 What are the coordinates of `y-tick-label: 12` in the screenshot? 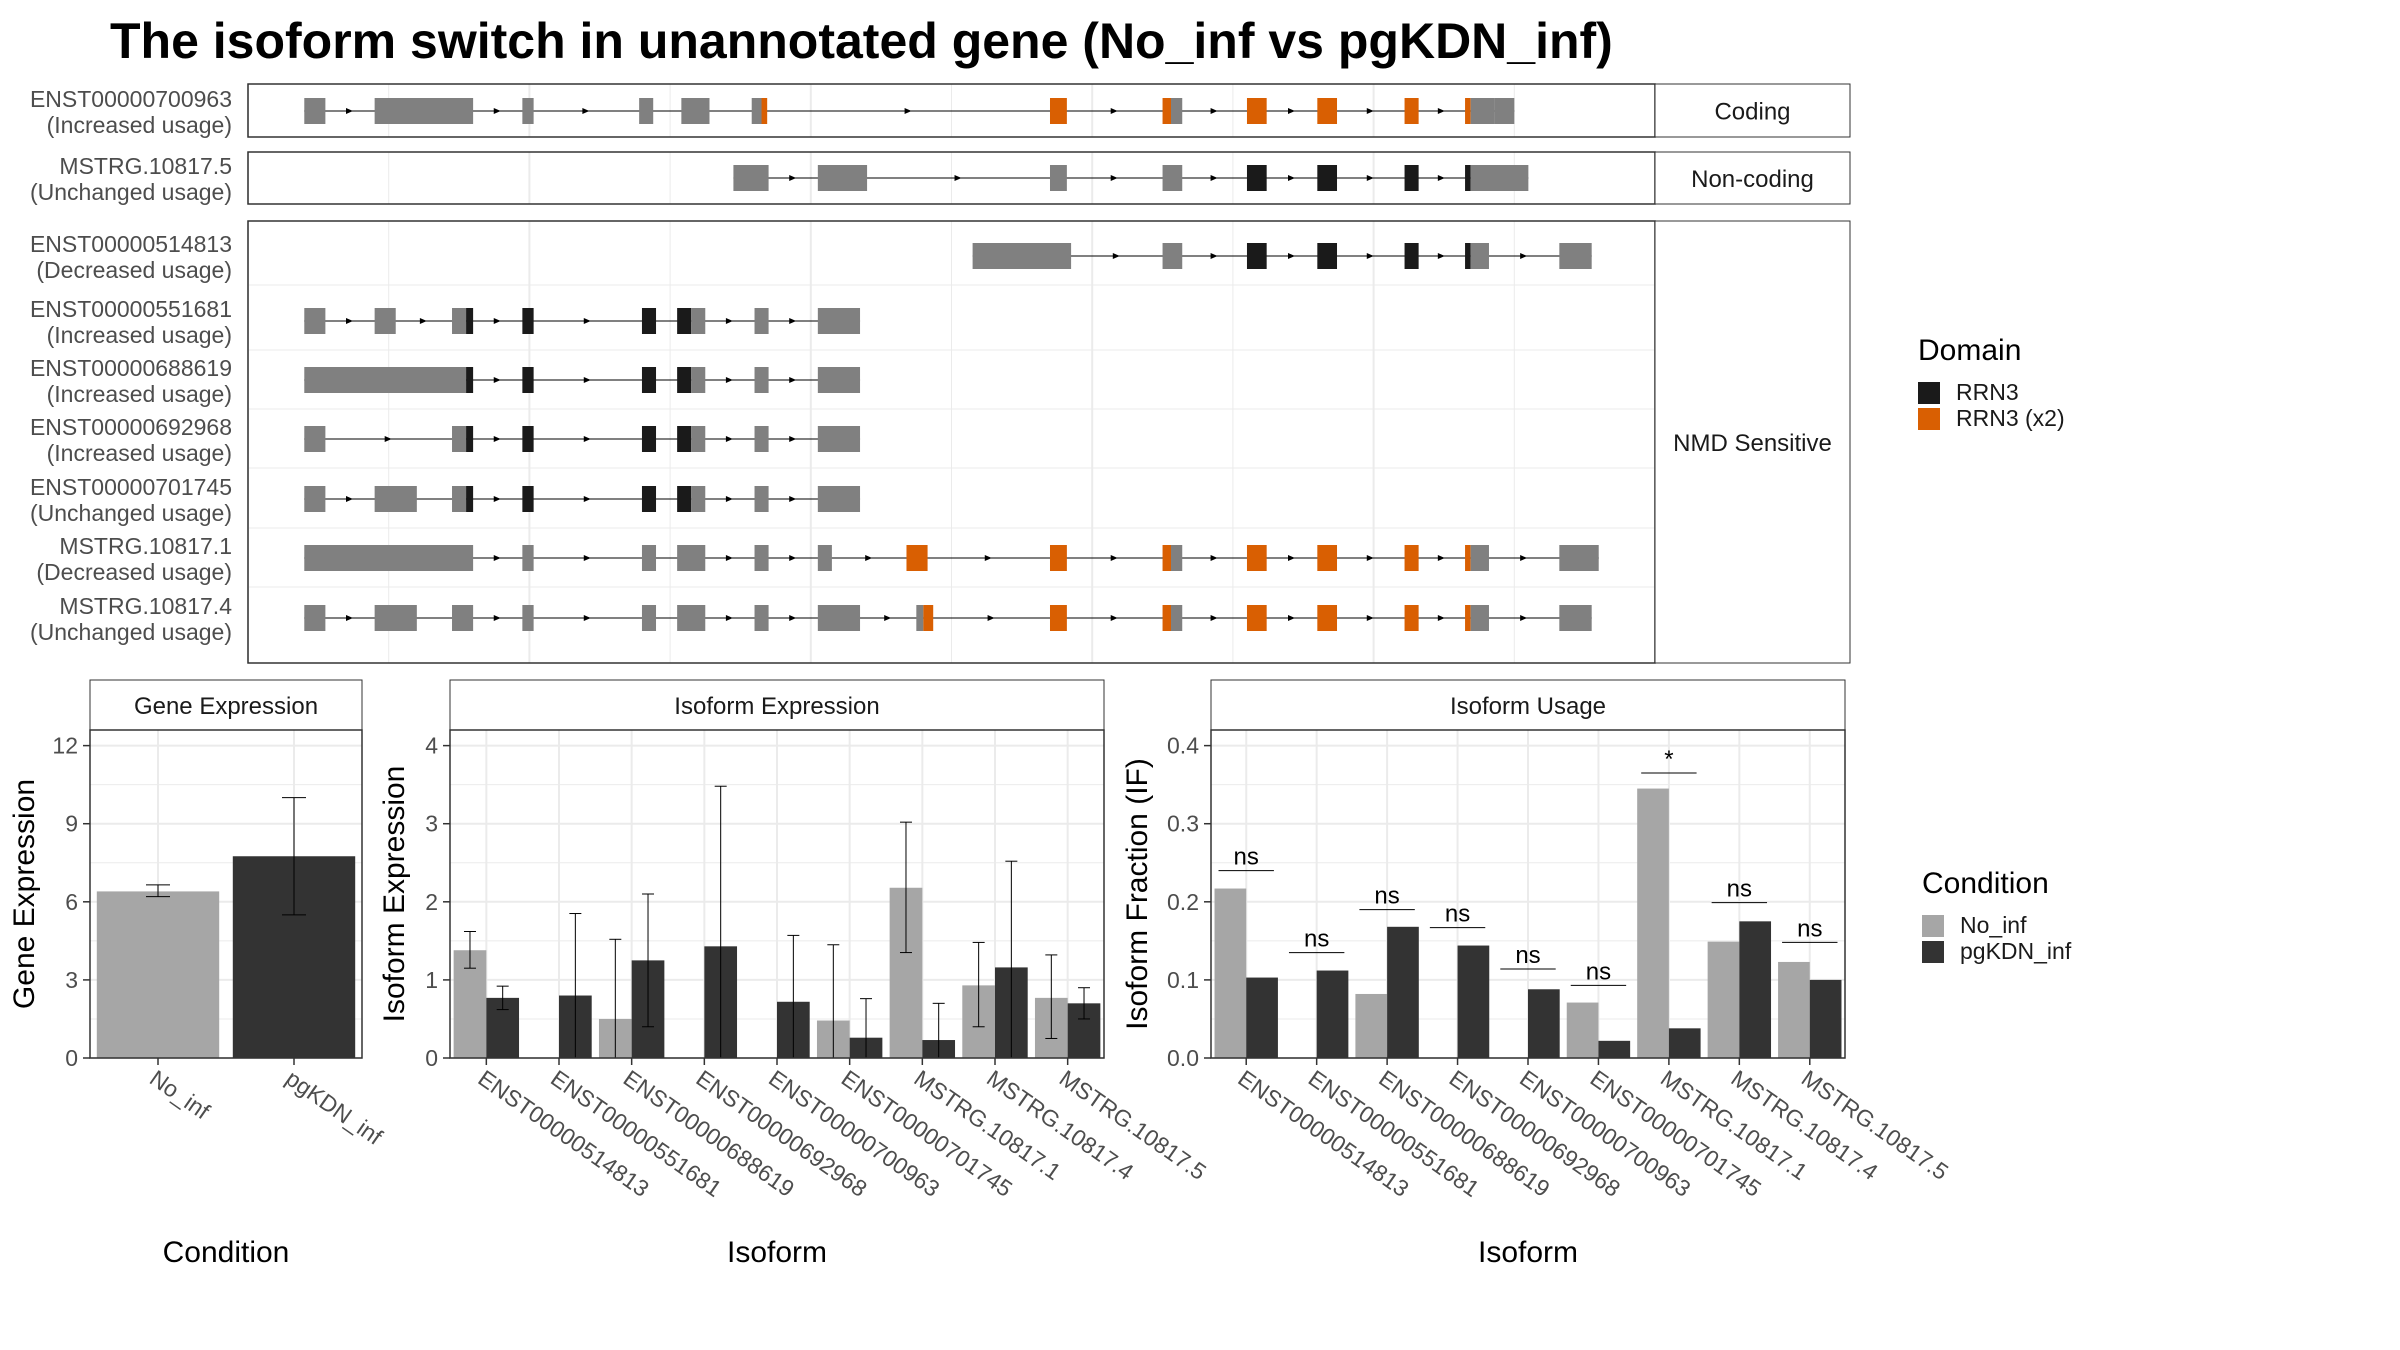 It's located at (65, 746).